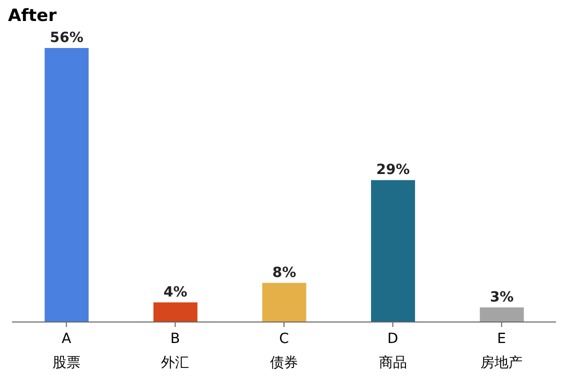  What do you see at coordinates (392, 351) in the screenshot?
I see `x-tick-label: D 商品` at bounding box center [392, 351].